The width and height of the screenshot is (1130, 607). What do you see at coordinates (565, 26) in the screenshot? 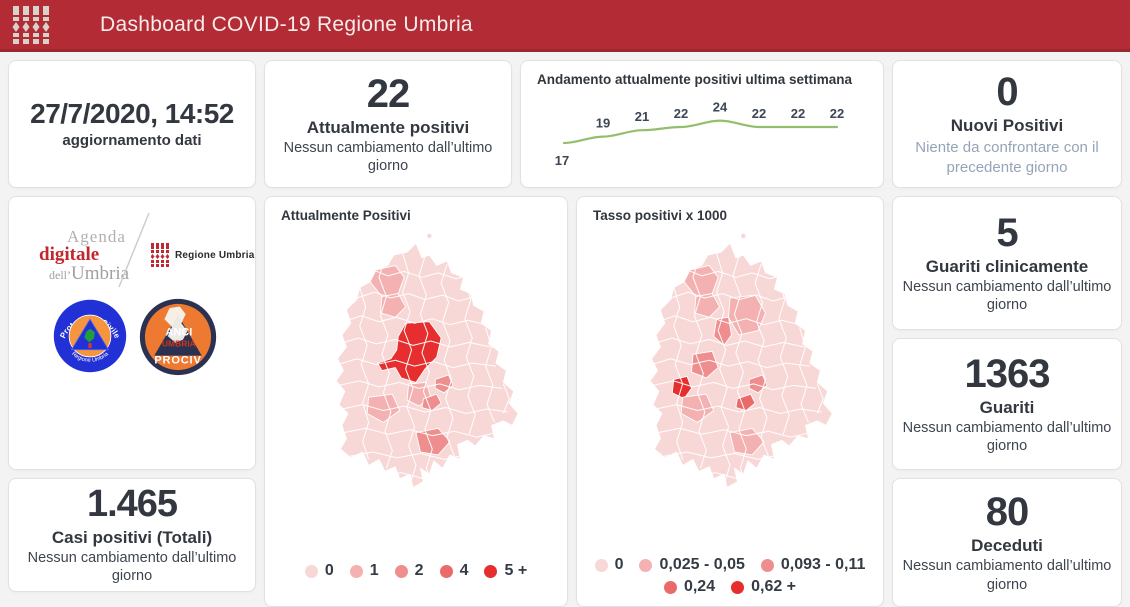
I see `app-header: Dashboard COVID-19 Regione Umbria` at bounding box center [565, 26].